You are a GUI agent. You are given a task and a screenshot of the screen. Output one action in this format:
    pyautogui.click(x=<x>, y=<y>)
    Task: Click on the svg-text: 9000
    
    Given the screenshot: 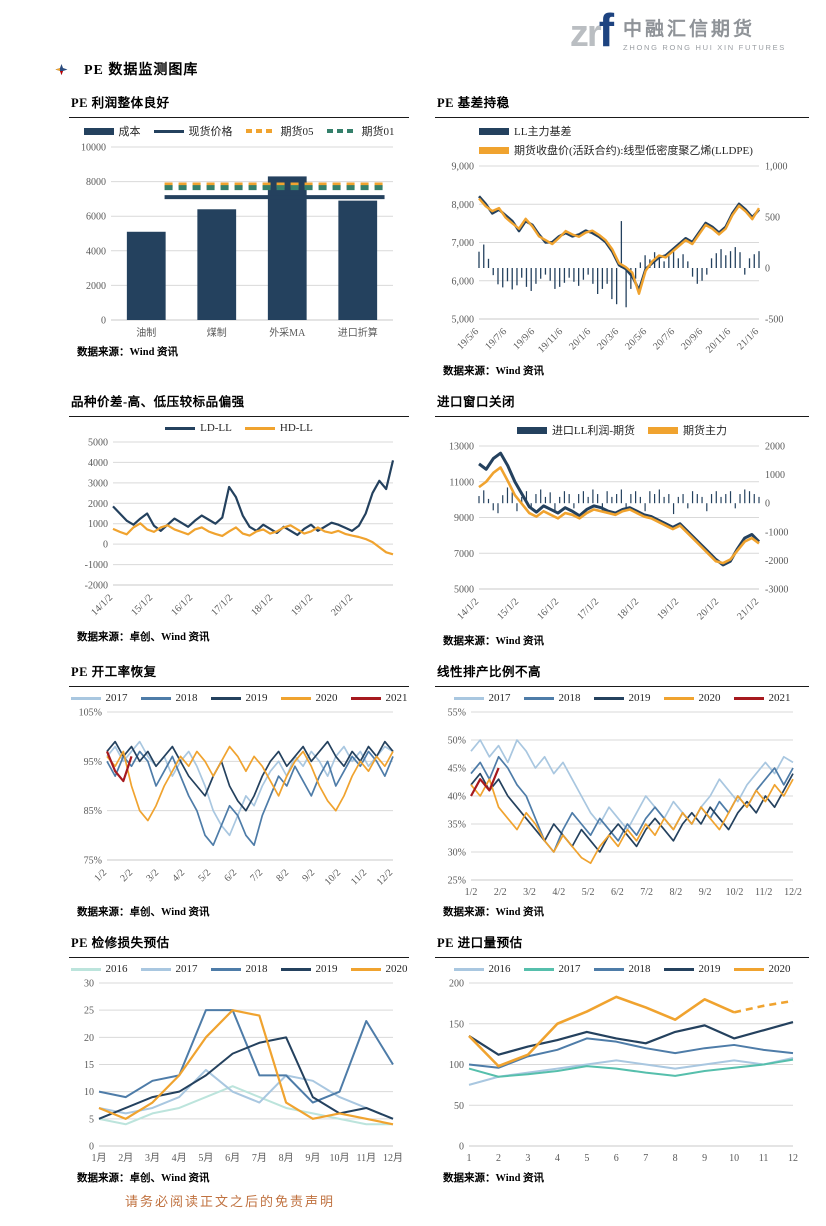 What is the action you would take?
    pyautogui.click(x=464, y=518)
    